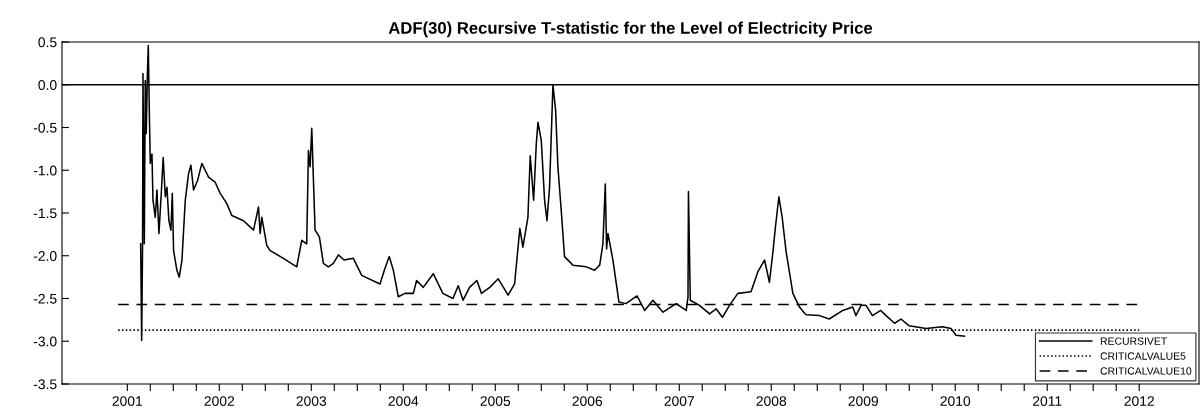 Image resolution: width=1201 pixels, height=420 pixels. Describe the element at coordinates (45, 384) in the screenshot. I see `y-tick-label: -3.5` at that location.